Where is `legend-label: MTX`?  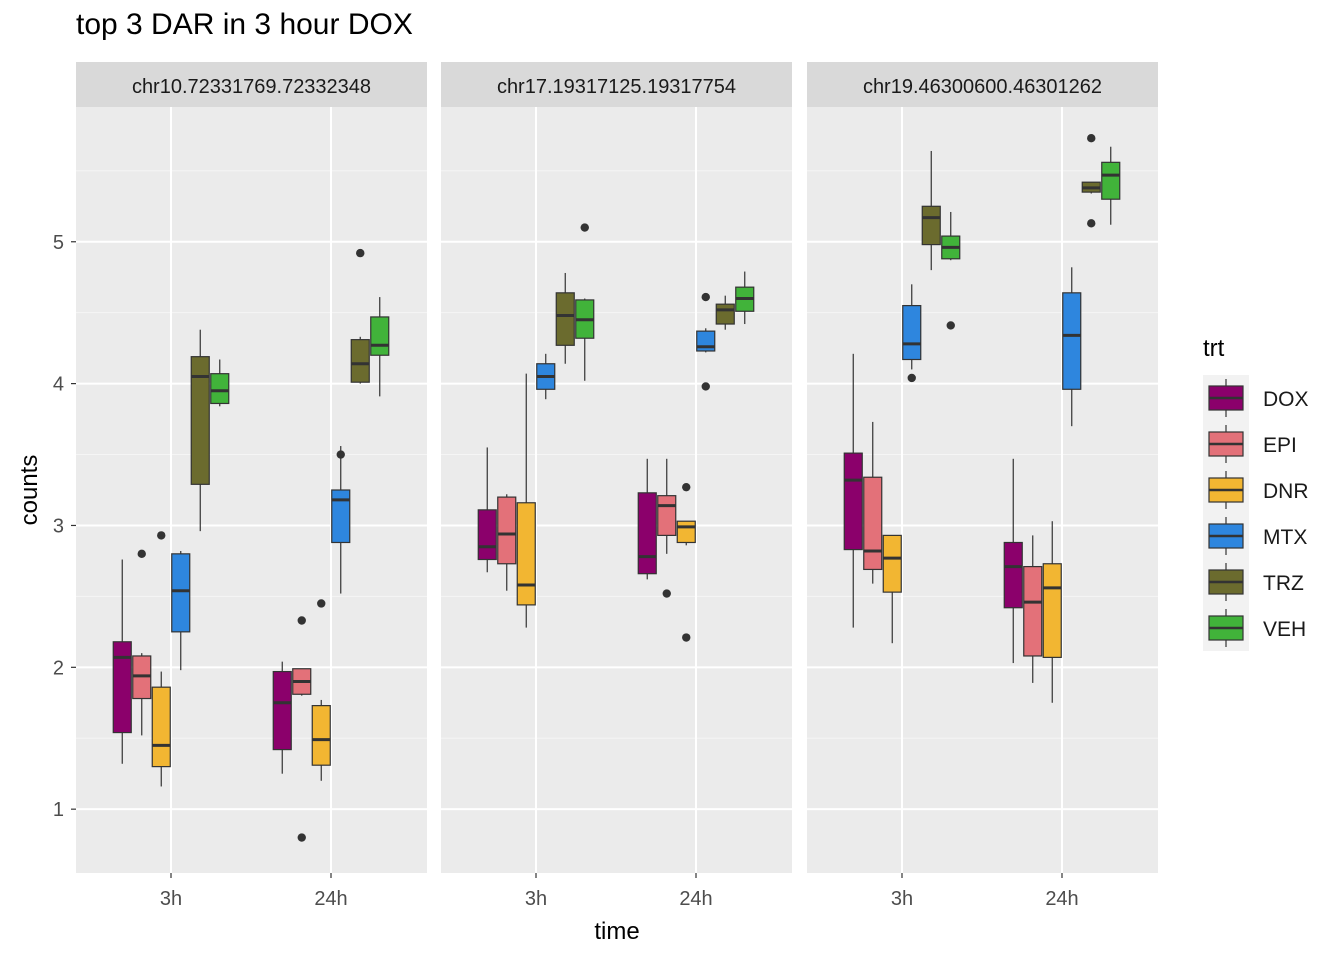 legend-label: MTX is located at coordinates (1285, 537).